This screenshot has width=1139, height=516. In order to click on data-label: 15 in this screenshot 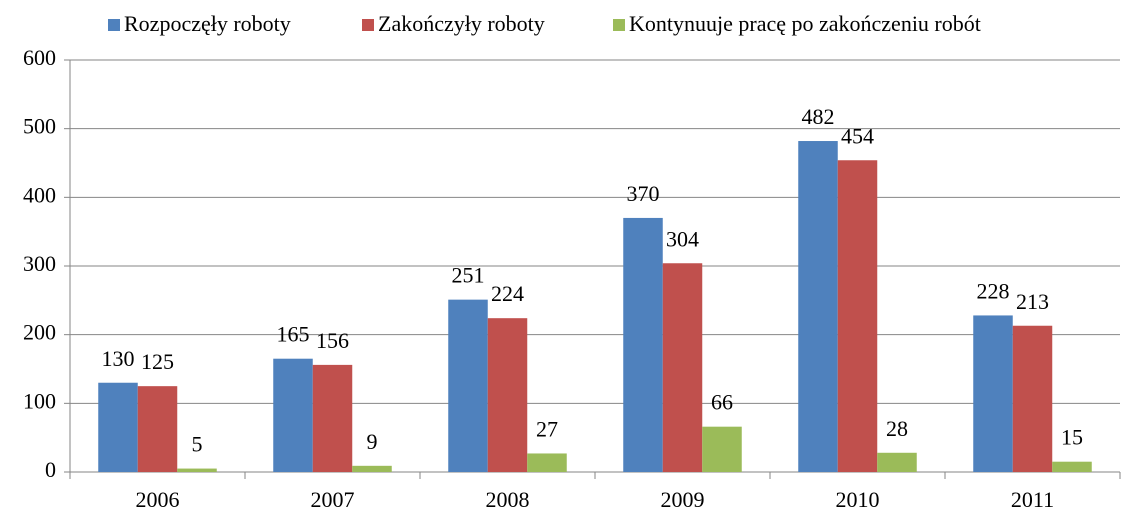, I will do `click(1072, 437)`.